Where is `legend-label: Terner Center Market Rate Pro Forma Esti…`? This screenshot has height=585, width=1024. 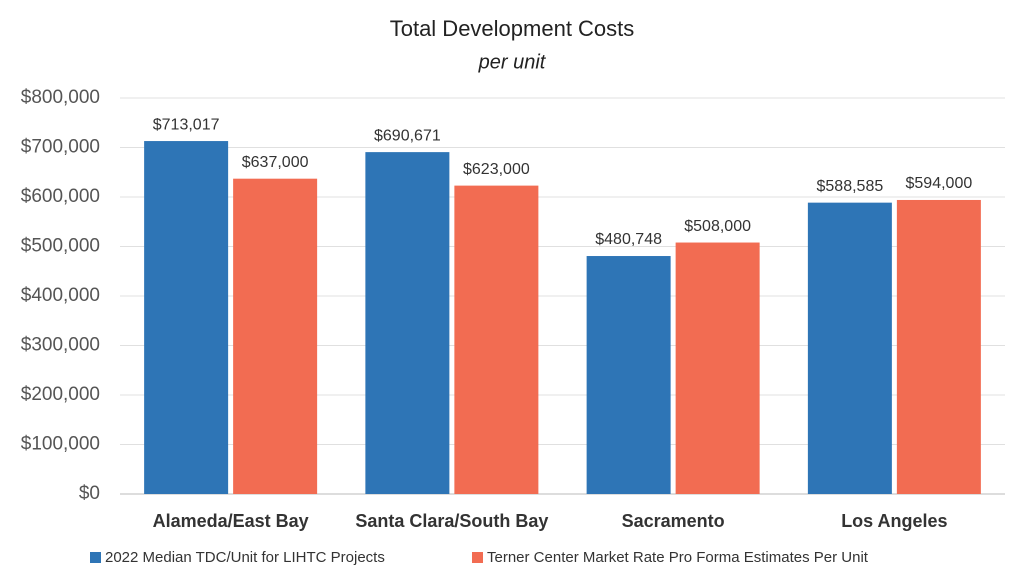 legend-label: Terner Center Market Rate Pro Forma Esti… is located at coordinates (678, 557).